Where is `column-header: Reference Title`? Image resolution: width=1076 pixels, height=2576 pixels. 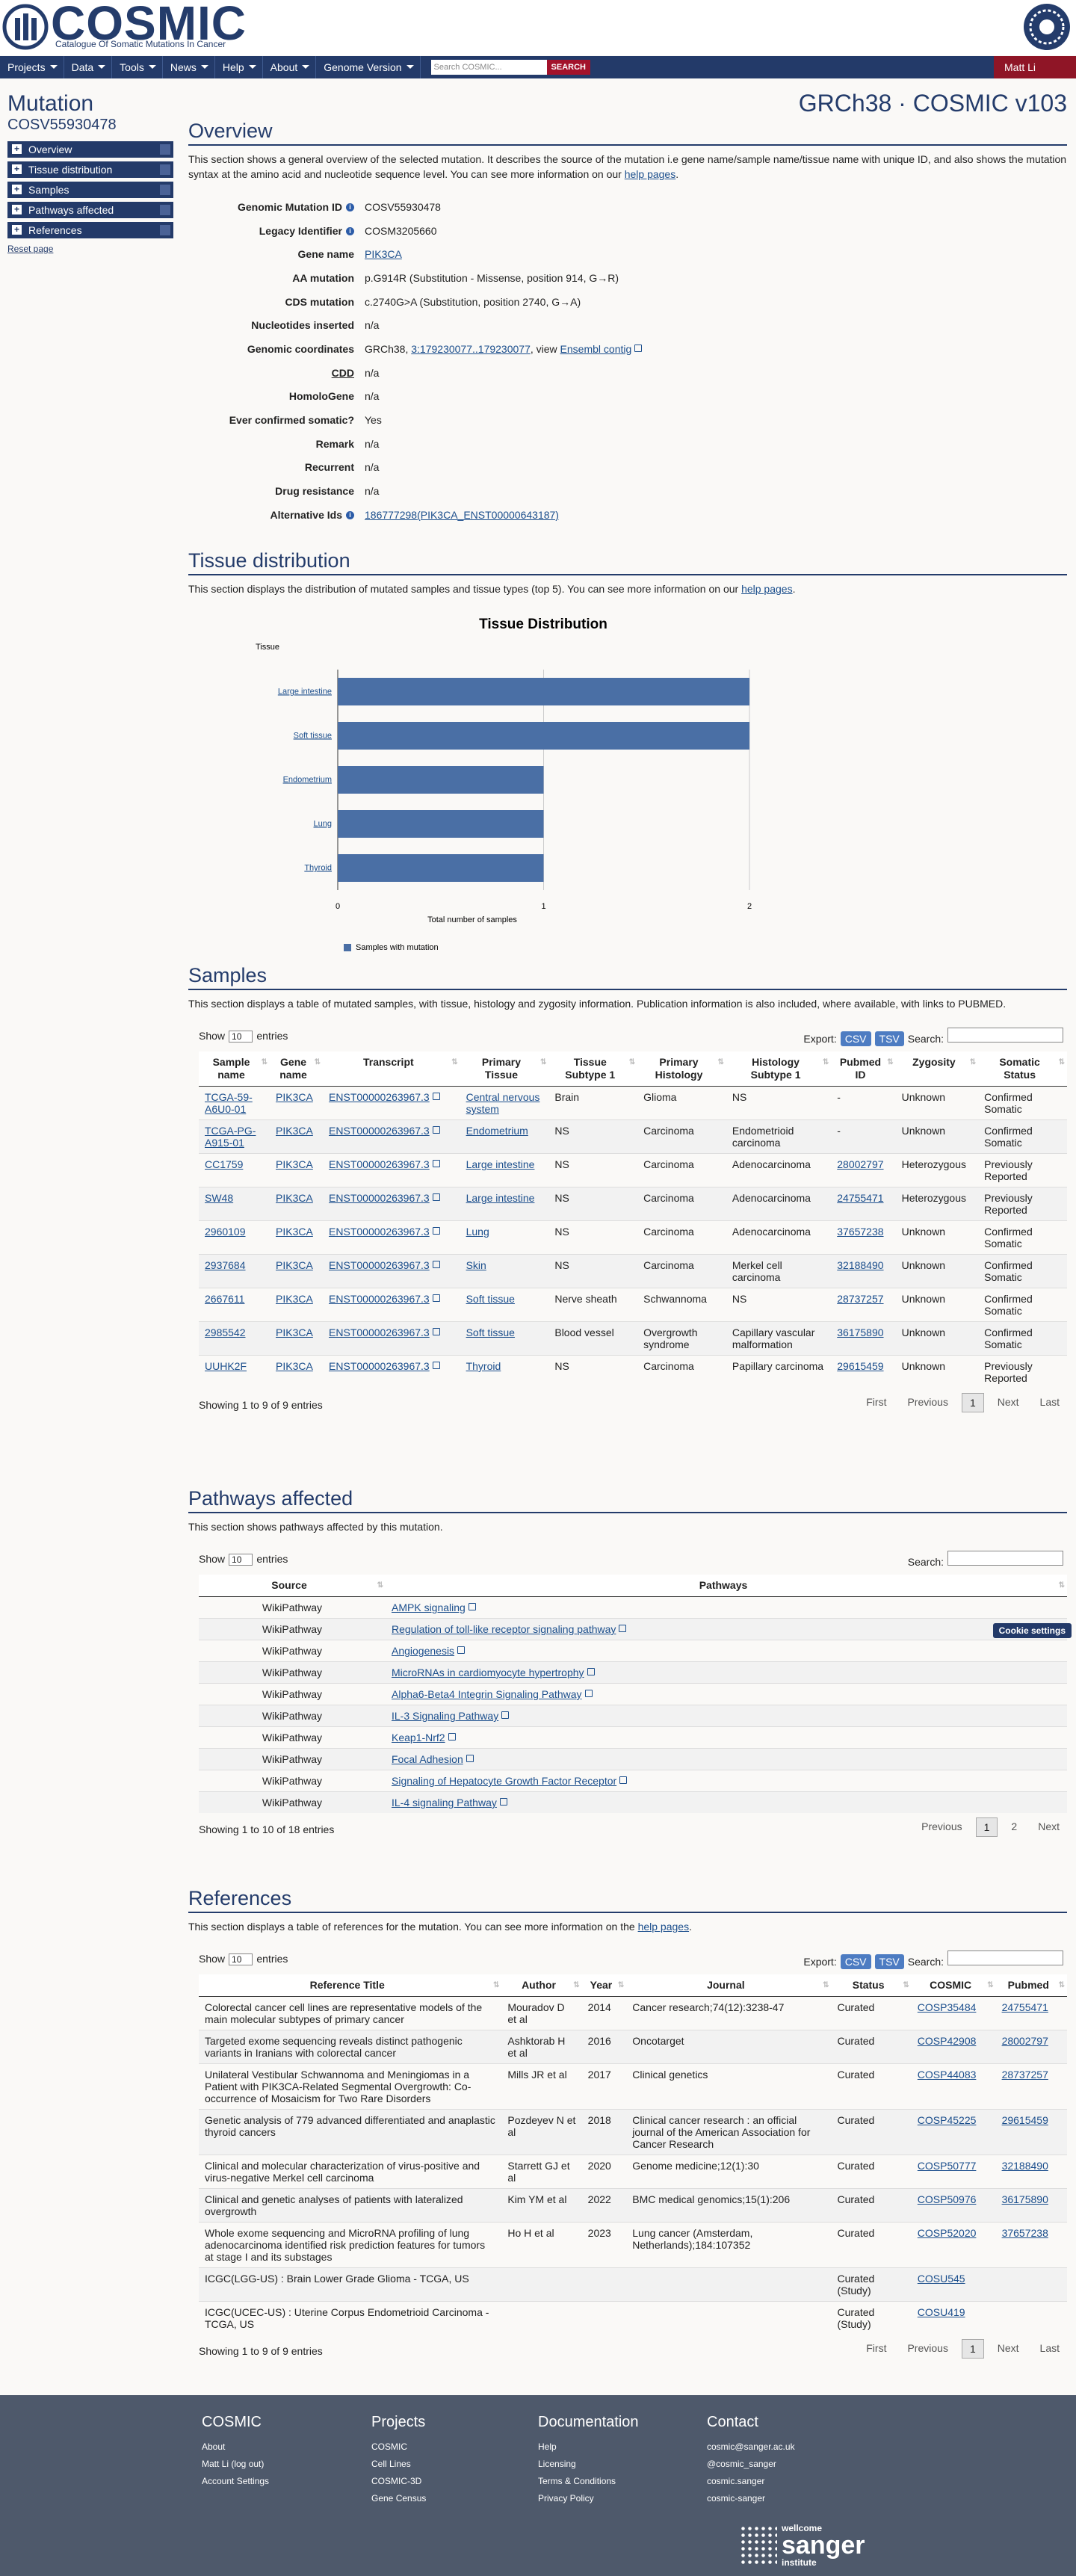
column-header: Reference Title is located at coordinates (350, 1986).